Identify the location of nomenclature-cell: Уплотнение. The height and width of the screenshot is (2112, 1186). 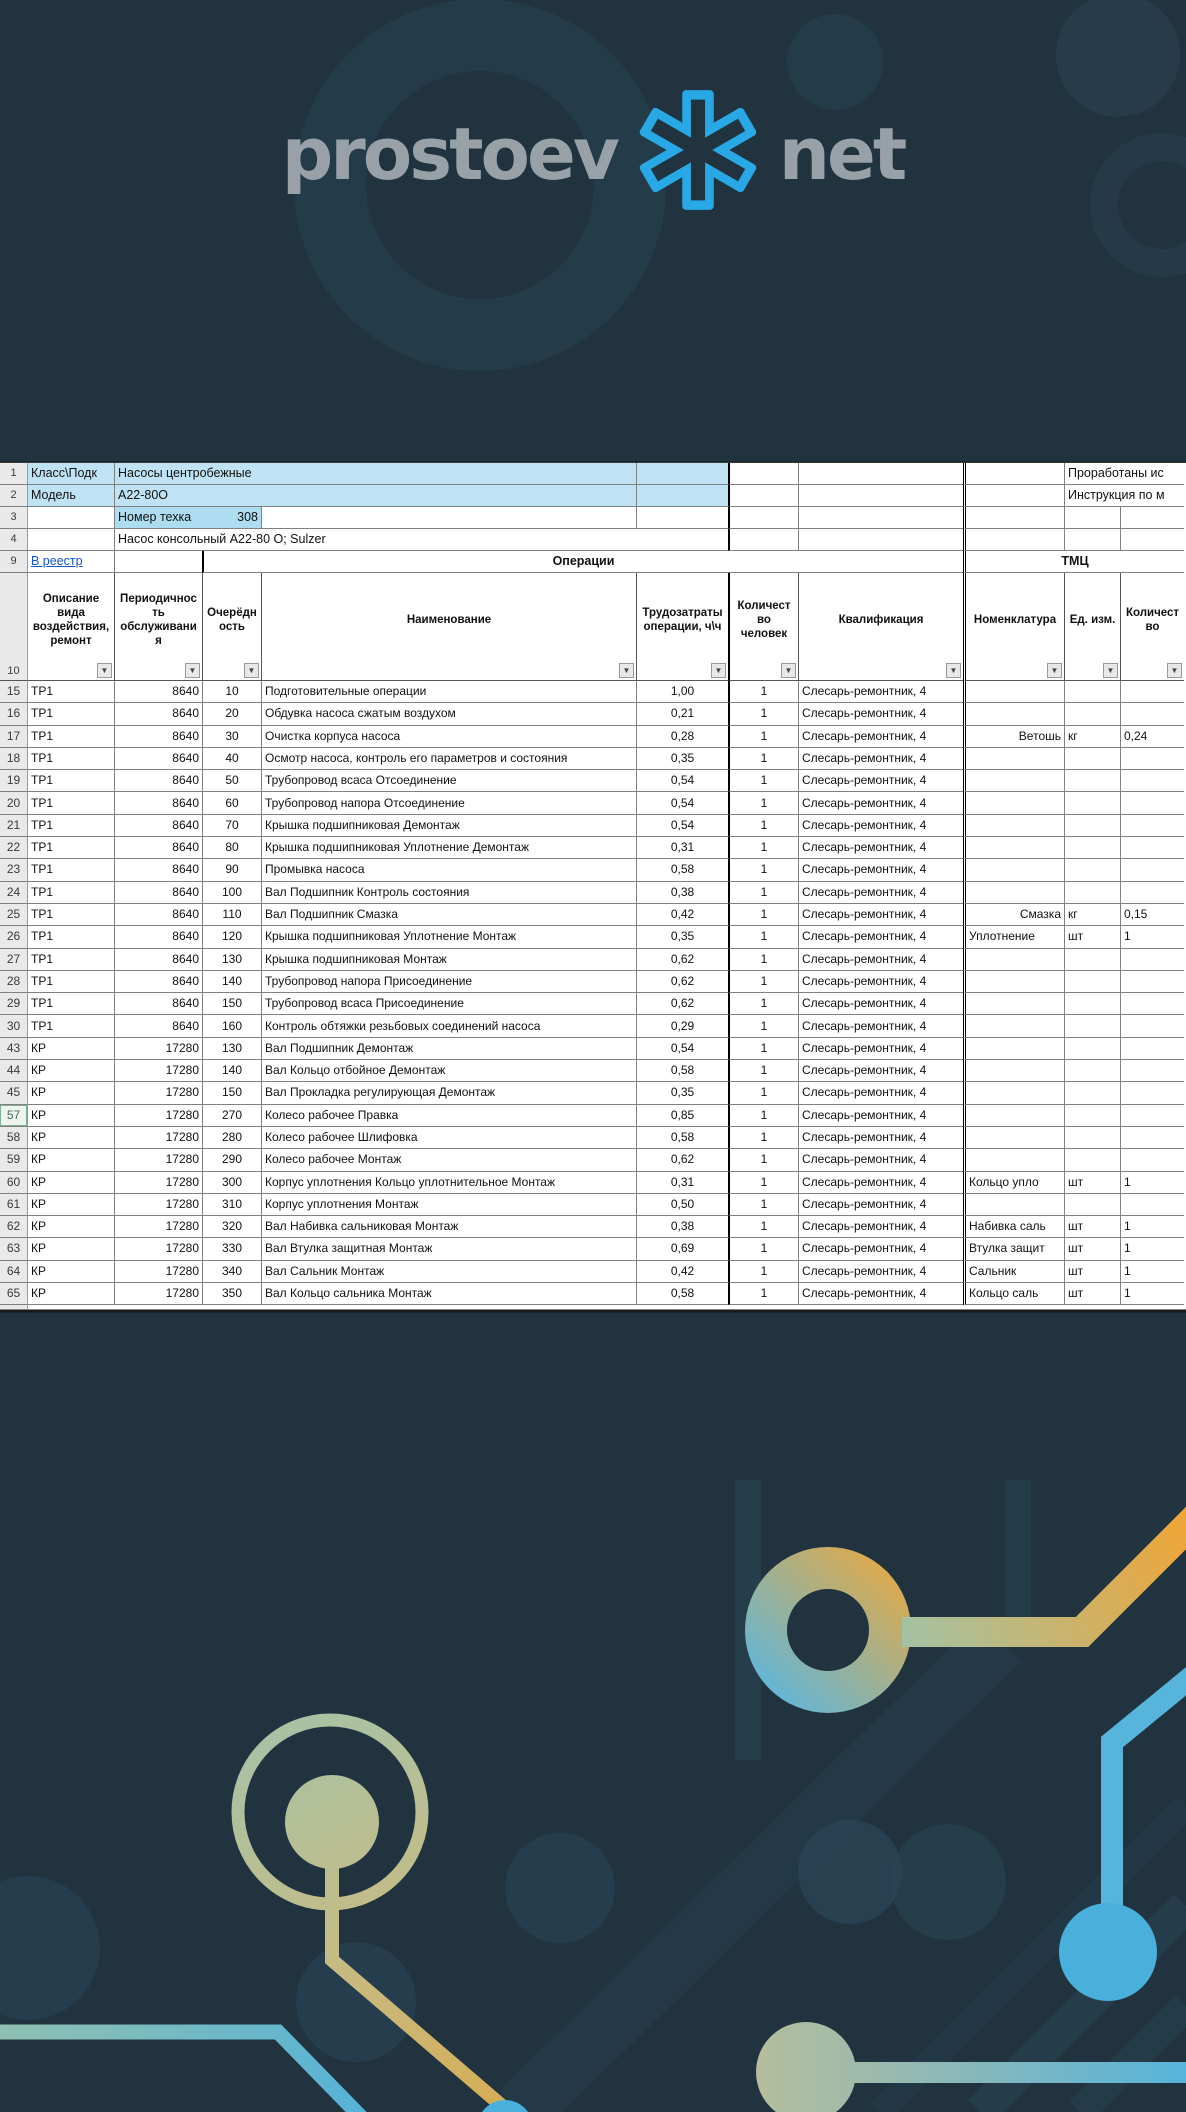
(1014, 937).